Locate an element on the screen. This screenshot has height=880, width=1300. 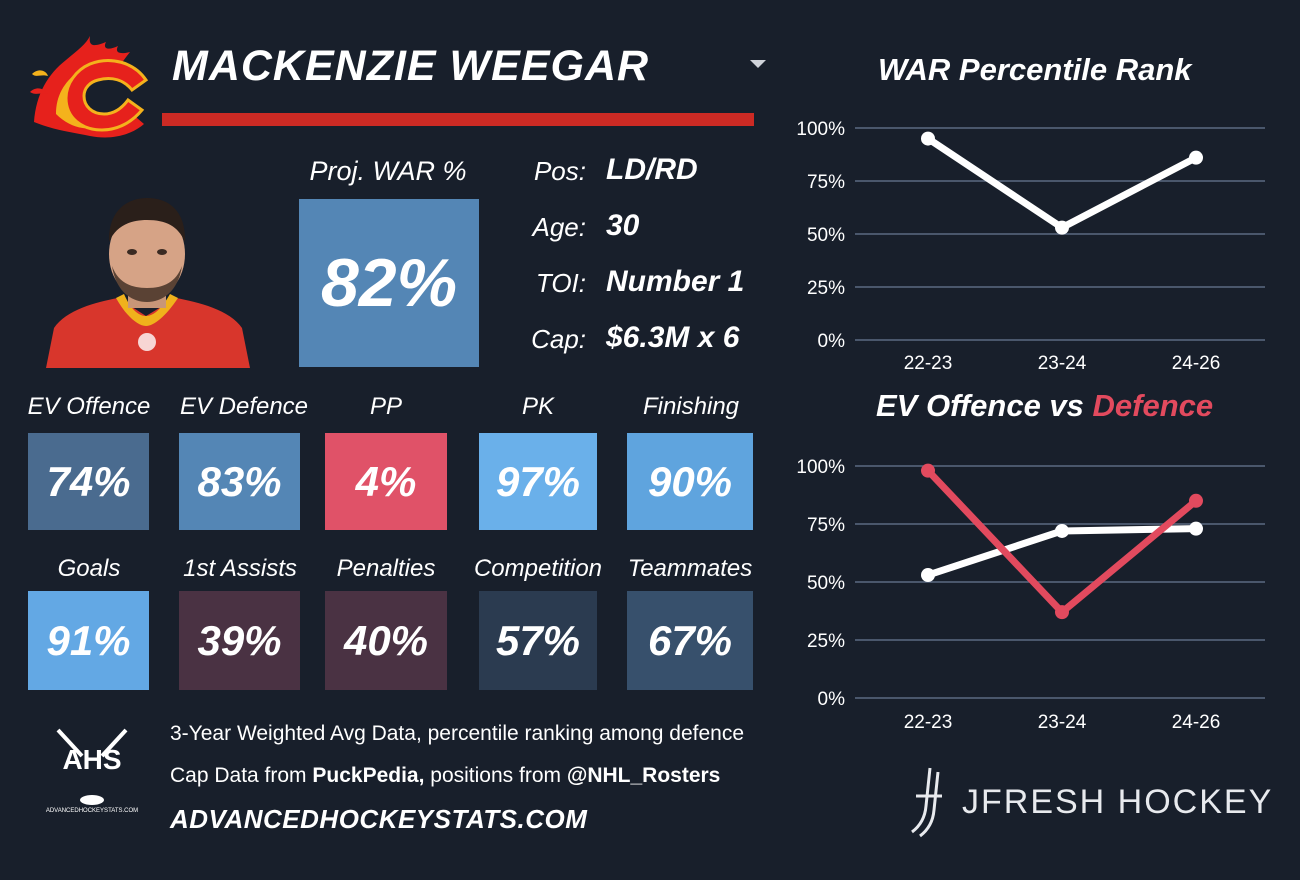
ev-offence-tile: 74% is located at coordinates (88, 481).